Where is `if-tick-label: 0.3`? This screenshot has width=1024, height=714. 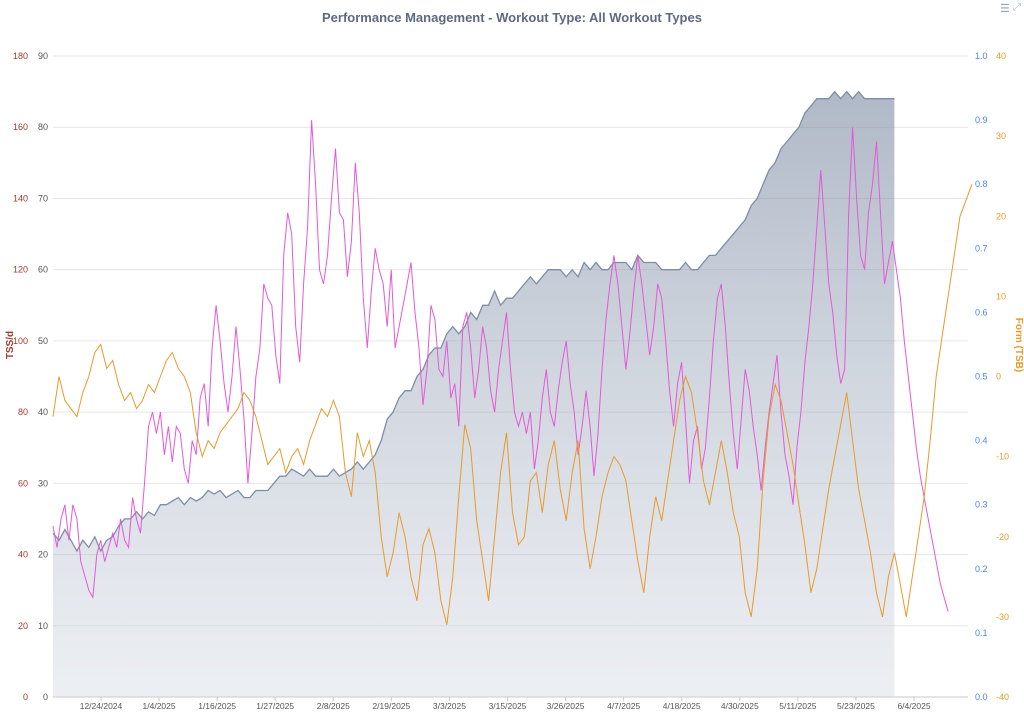
if-tick-label: 0.3 is located at coordinates (981, 505).